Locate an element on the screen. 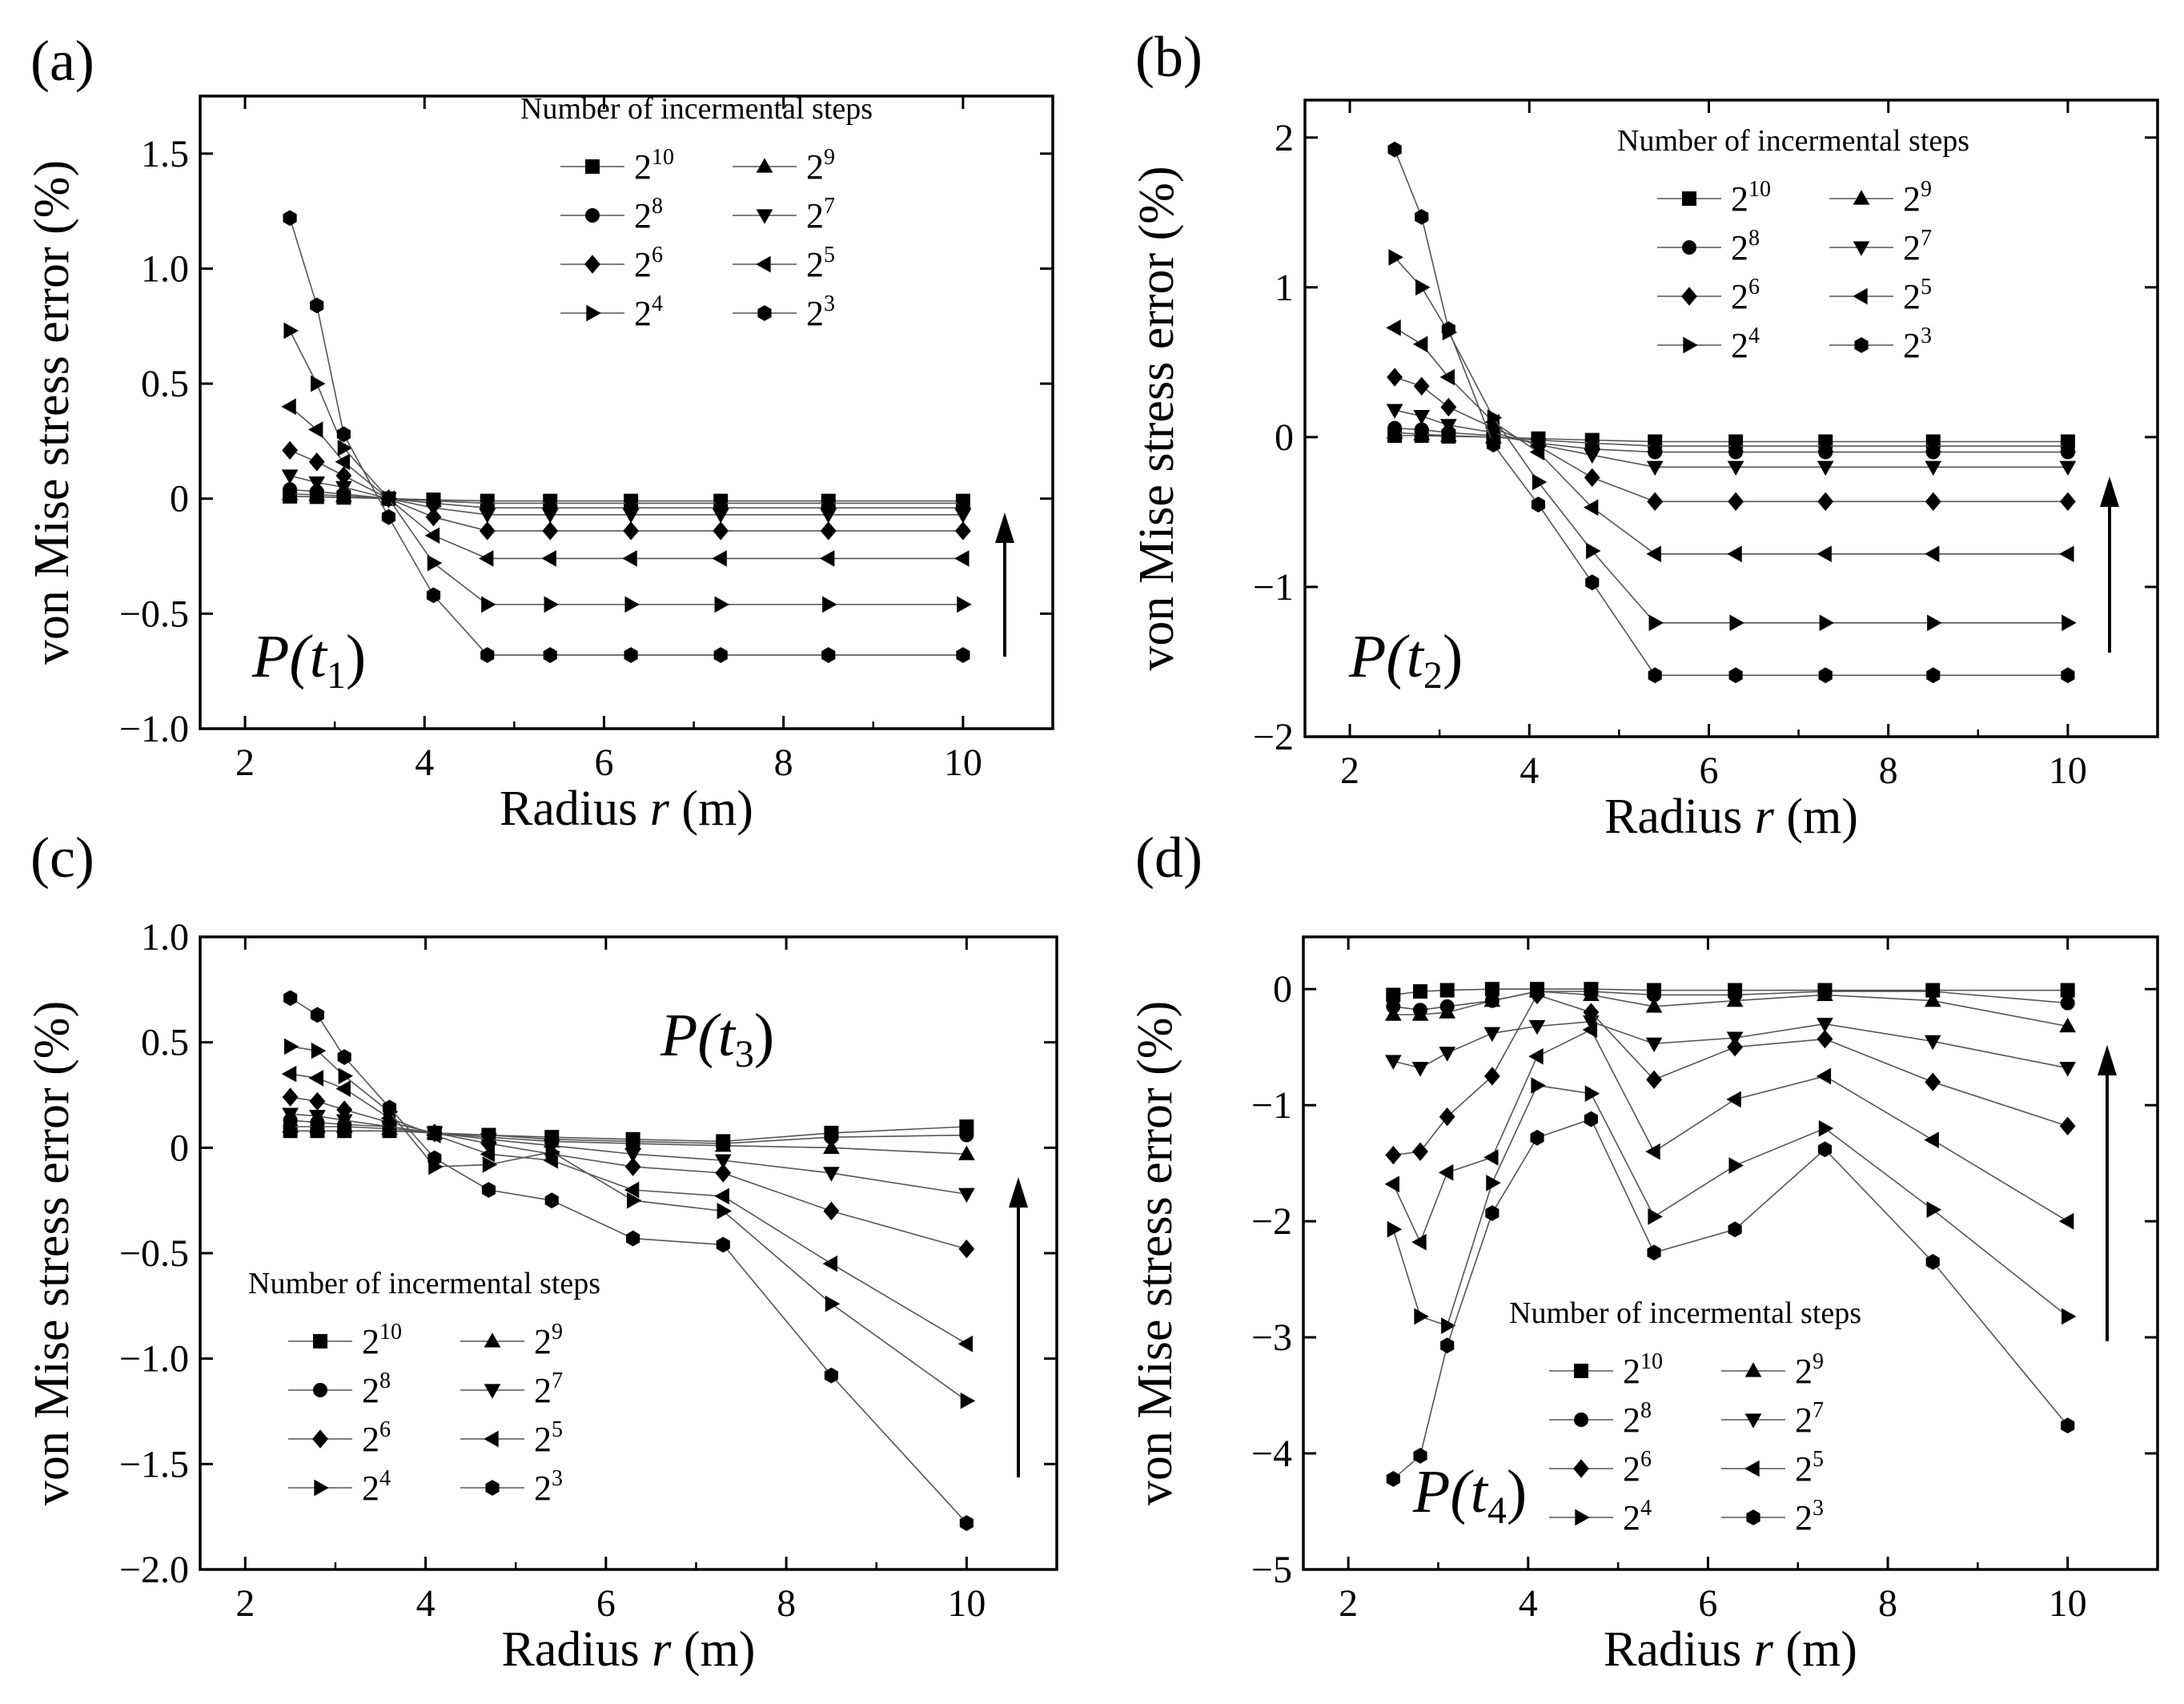 This screenshot has height=1704, width=2184. legend-label: 26 is located at coordinates (648, 263).